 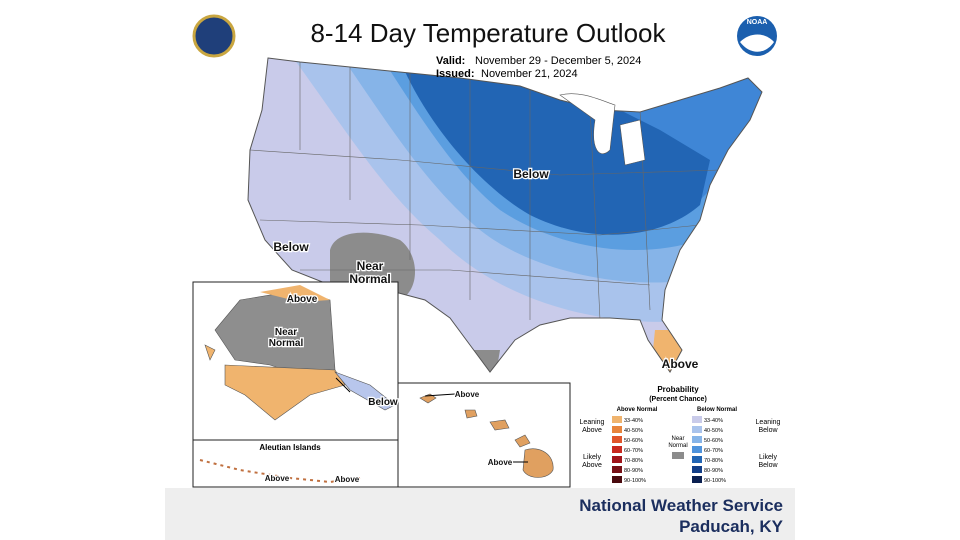 What do you see at coordinates (280, 471) in the screenshot?
I see `aleutian-islands` at bounding box center [280, 471].